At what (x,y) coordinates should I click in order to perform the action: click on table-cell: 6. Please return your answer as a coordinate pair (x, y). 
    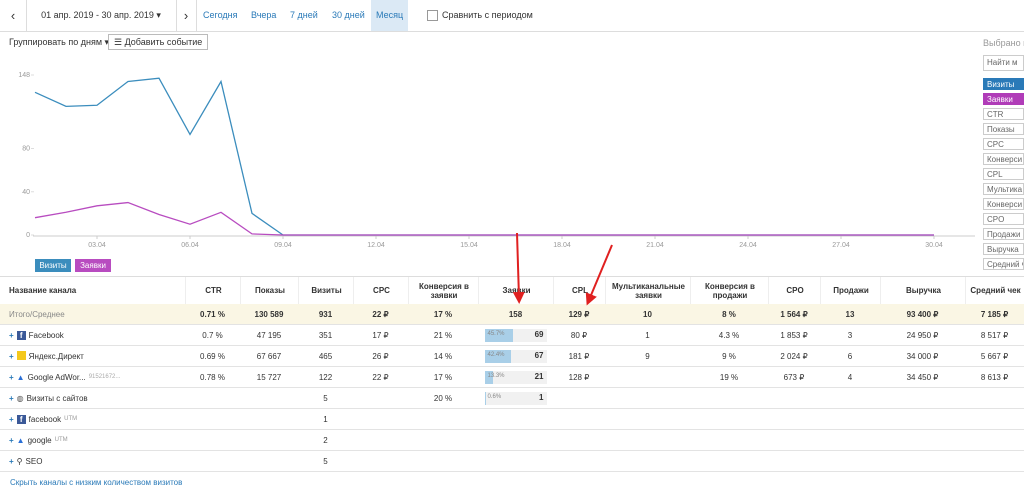
    Looking at the image, I should click on (850, 356).